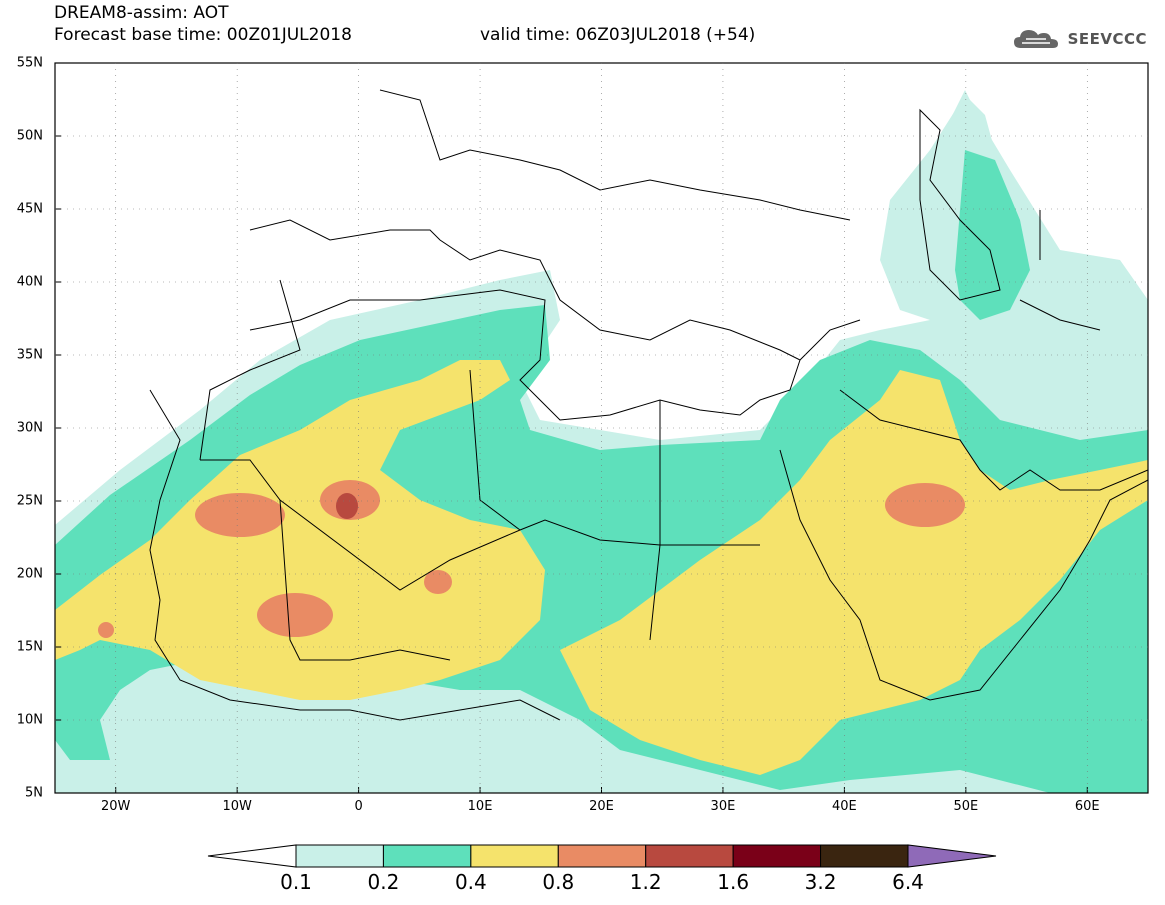 The image size is (1165, 905). Describe the element at coordinates (1087, 806) in the screenshot. I see `lon-label: 60E` at that location.